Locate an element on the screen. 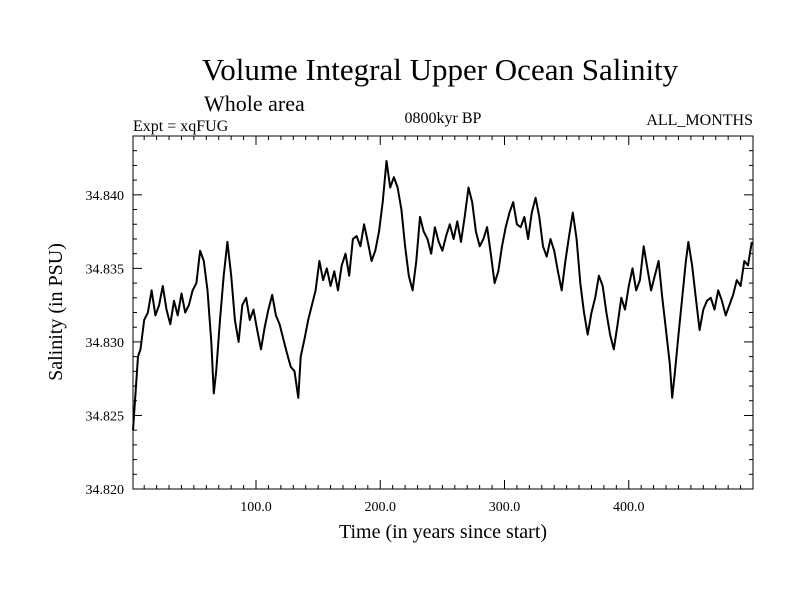 The image size is (800, 600). y-tick-label: 34.820 is located at coordinates (105, 490).